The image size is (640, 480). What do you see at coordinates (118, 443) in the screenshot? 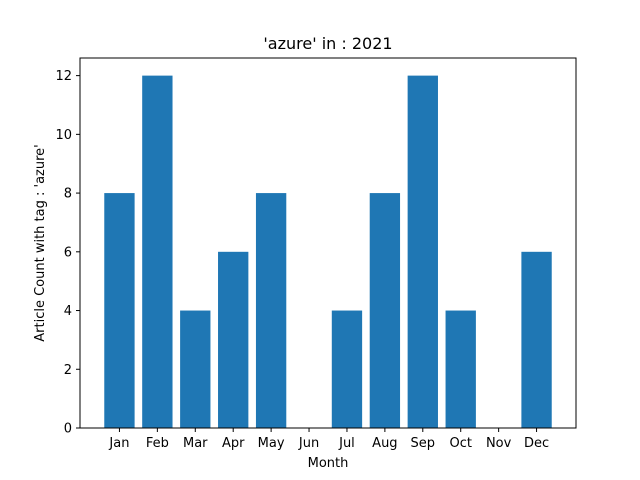
I see `x-tick-label-jan: Jan` at bounding box center [118, 443].